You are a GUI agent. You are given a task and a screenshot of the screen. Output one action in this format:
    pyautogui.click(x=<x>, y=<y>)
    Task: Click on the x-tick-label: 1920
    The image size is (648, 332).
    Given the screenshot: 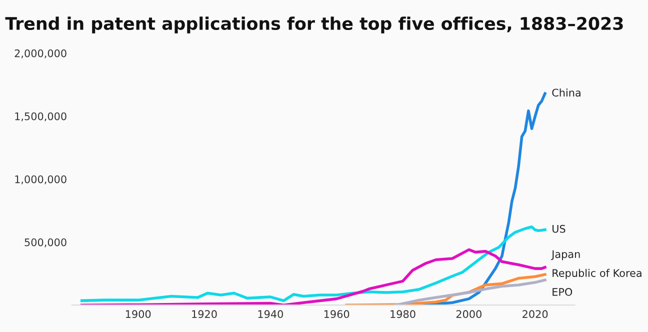 What is the action you would take?
    pyautogui.click(x=204, y=314)
    